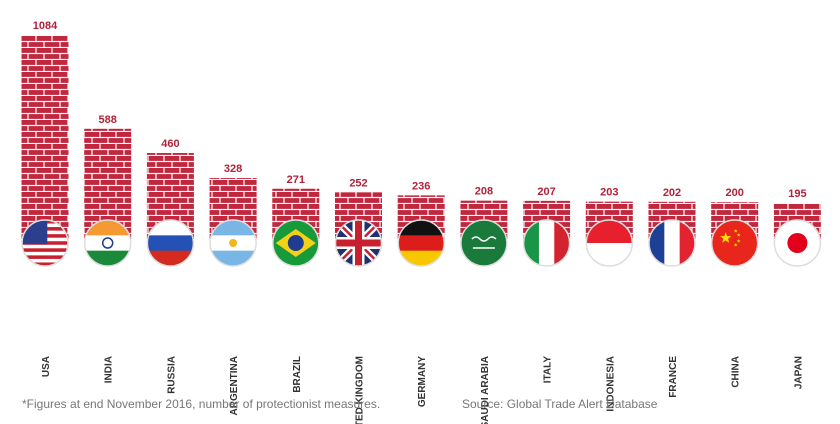 This screenshot has width=840, height=424. I want to click on value-label: 460, so click(170, 144).